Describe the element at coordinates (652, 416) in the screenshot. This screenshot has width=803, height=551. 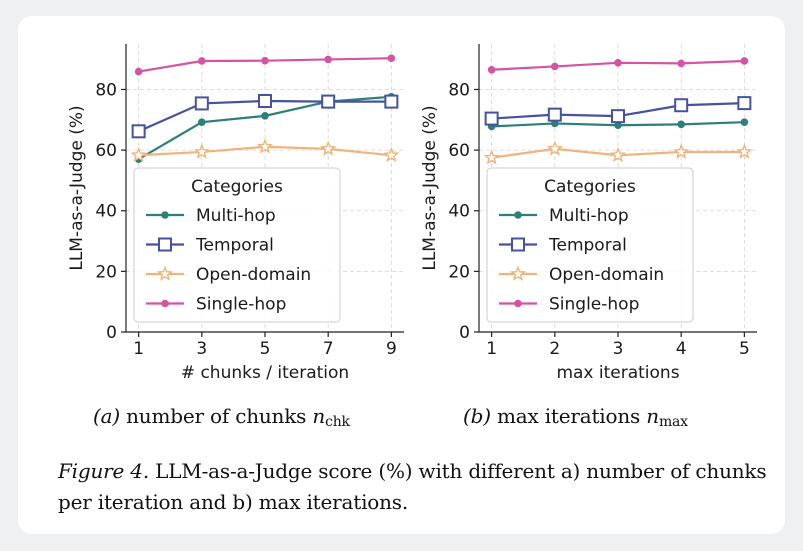
I see `subcaption-b-symbol: n` at that location.